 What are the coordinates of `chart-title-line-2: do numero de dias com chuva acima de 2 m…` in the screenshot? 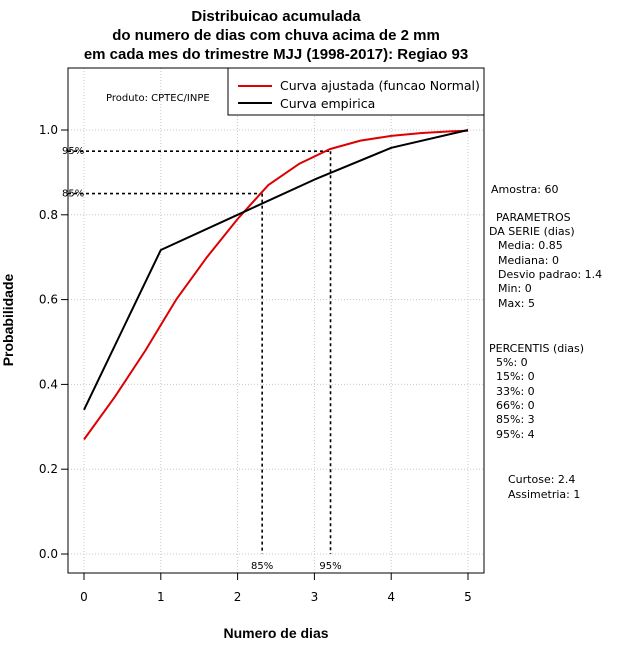 It's located at (276, 35).